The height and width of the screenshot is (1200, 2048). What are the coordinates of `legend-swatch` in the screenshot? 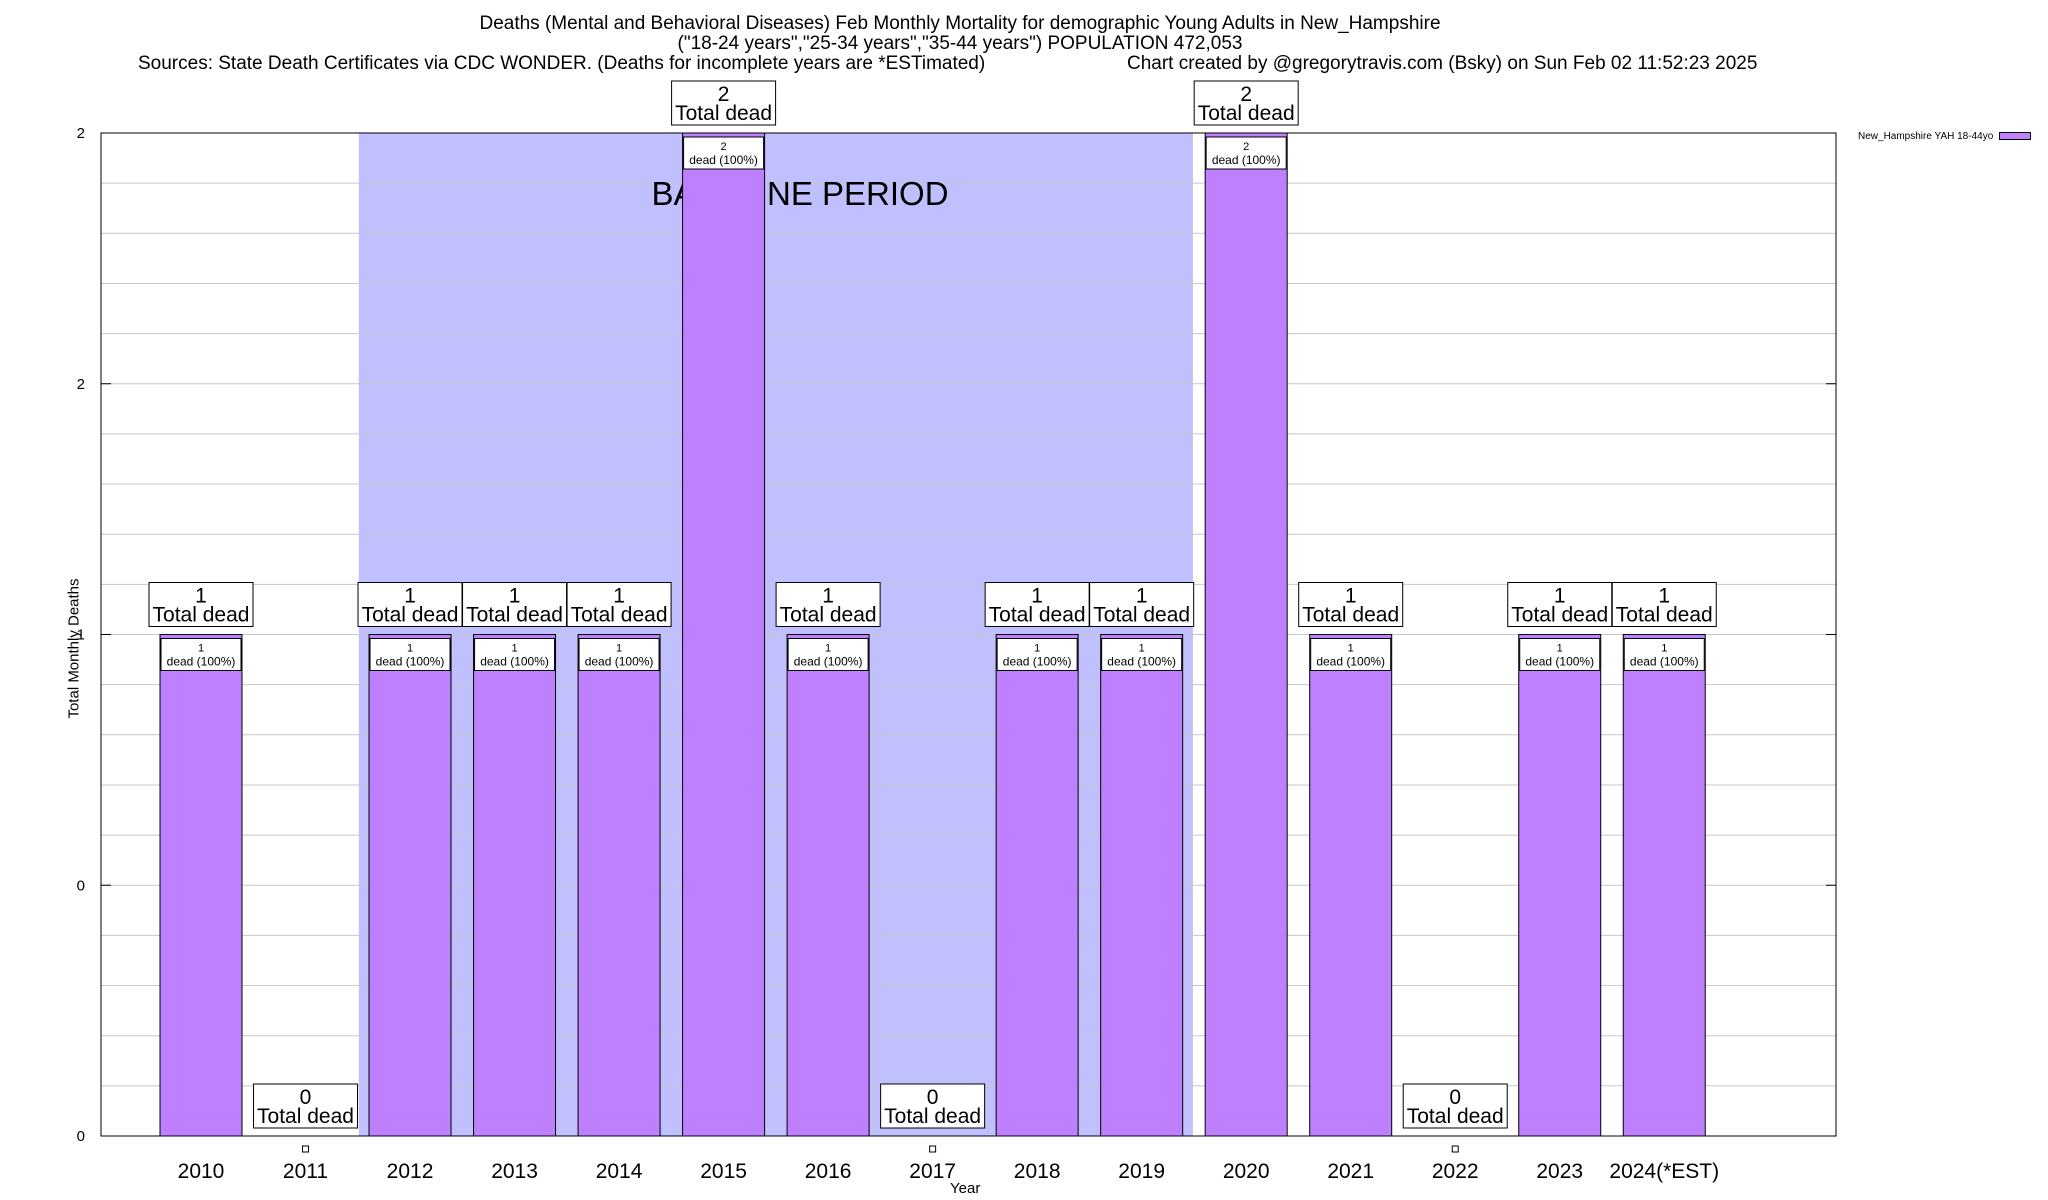 It's located at (2015, 136).